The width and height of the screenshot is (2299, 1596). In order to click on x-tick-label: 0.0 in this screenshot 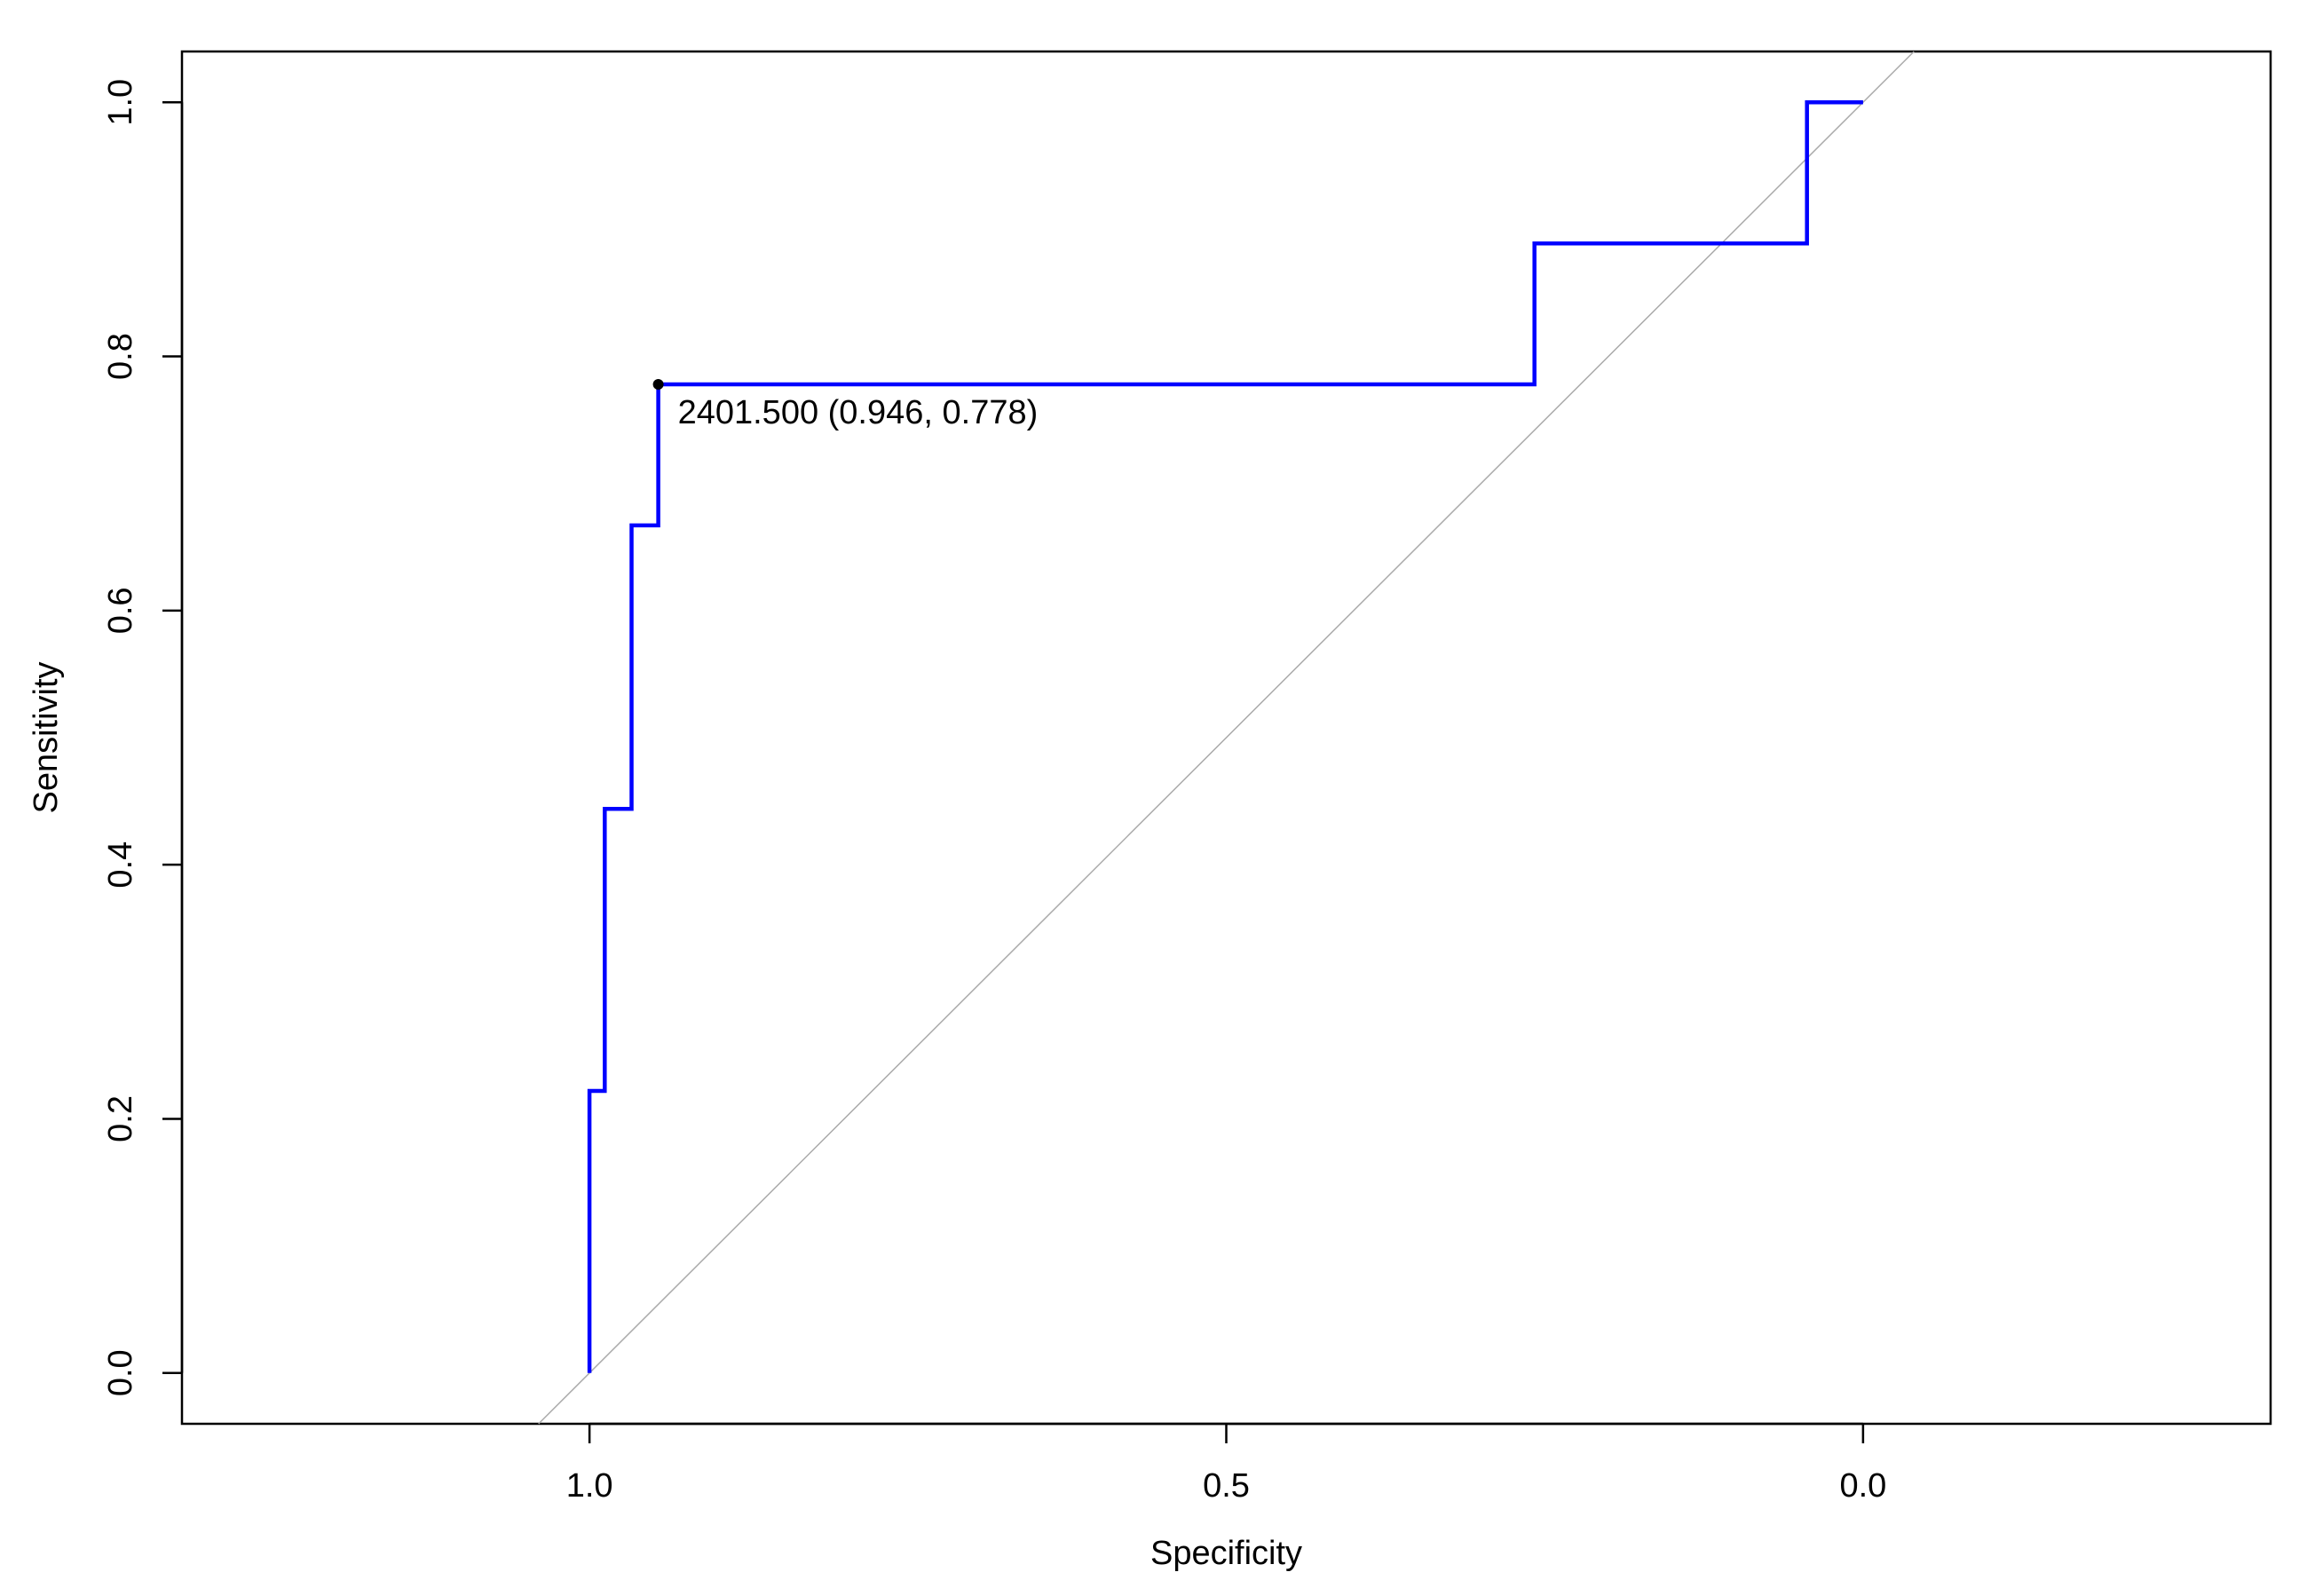, I will do `click(1862, 1486)`.